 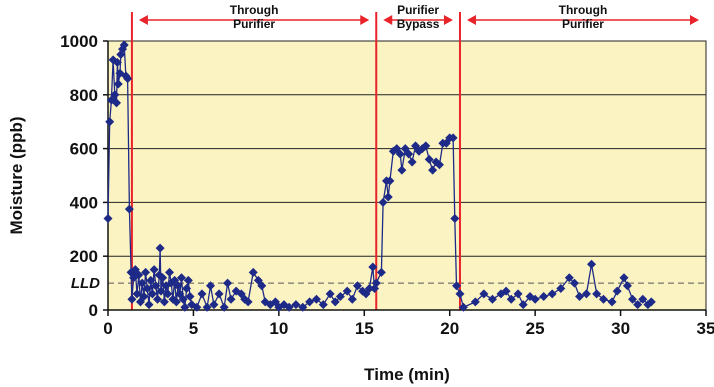 I want to click on x-axis-title: Time (min), so click(x=407, y=374).